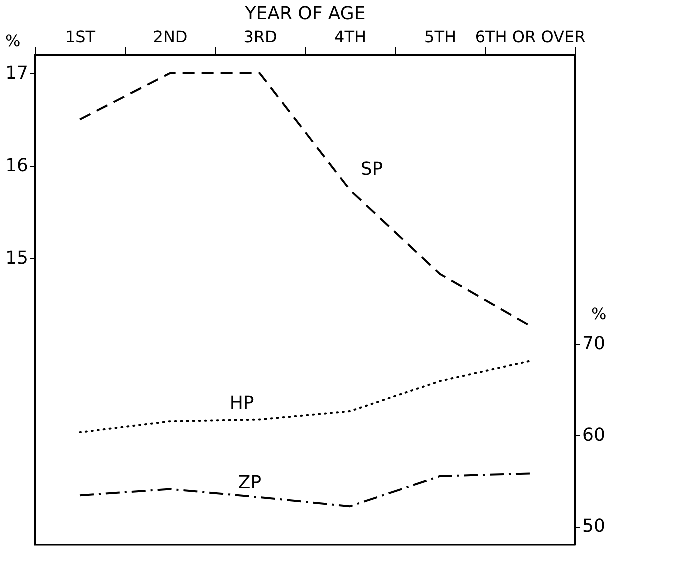 This screenshot has height=588, width=684. I want to click on series-label: ZP, so click(250, 483).